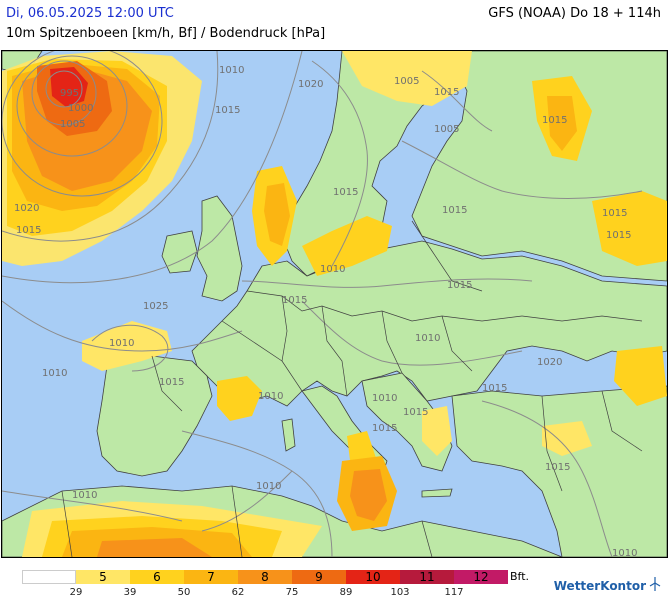 The height and width of the screenshot is (600, 669). I want to click on land-turkey, so click(559, 471).